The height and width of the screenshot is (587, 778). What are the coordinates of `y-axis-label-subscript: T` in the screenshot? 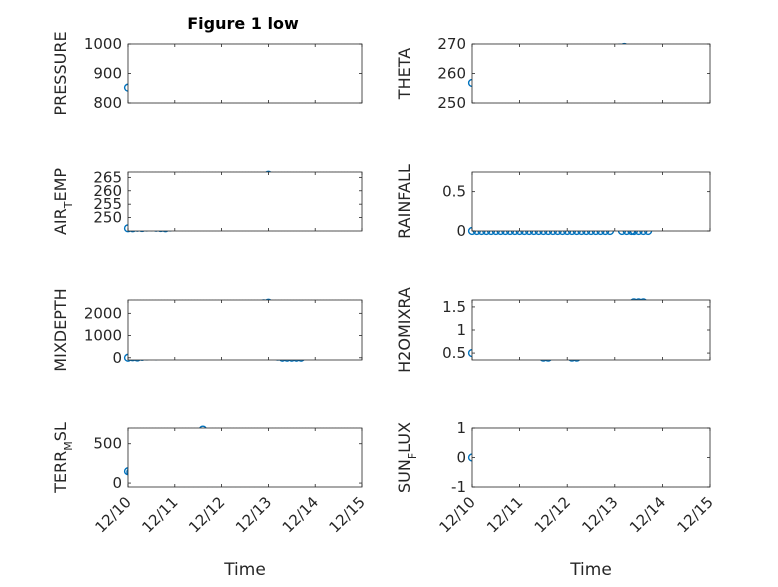 It's located at (68, 205).